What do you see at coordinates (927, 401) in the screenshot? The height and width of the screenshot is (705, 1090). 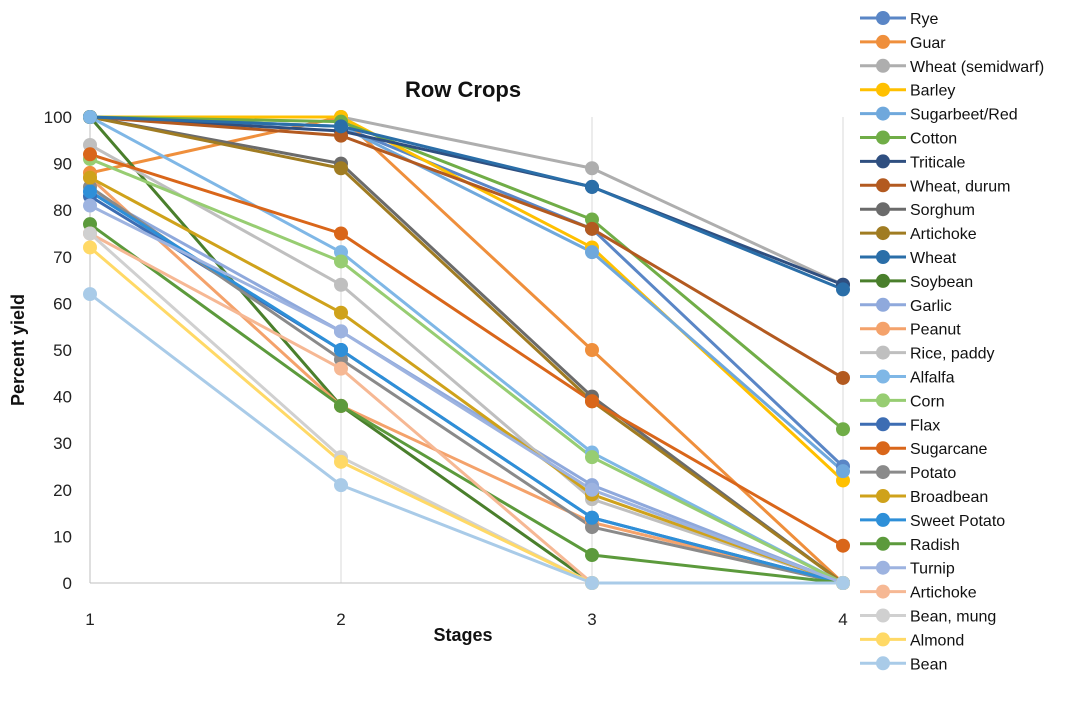 I see `legend-label: Corn` at bounding box center [927, 401].